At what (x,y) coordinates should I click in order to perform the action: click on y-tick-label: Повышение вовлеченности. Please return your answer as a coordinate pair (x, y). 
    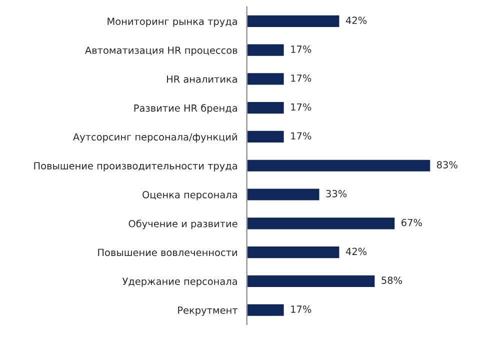
    Looking at the image, I should click on (167, 252).